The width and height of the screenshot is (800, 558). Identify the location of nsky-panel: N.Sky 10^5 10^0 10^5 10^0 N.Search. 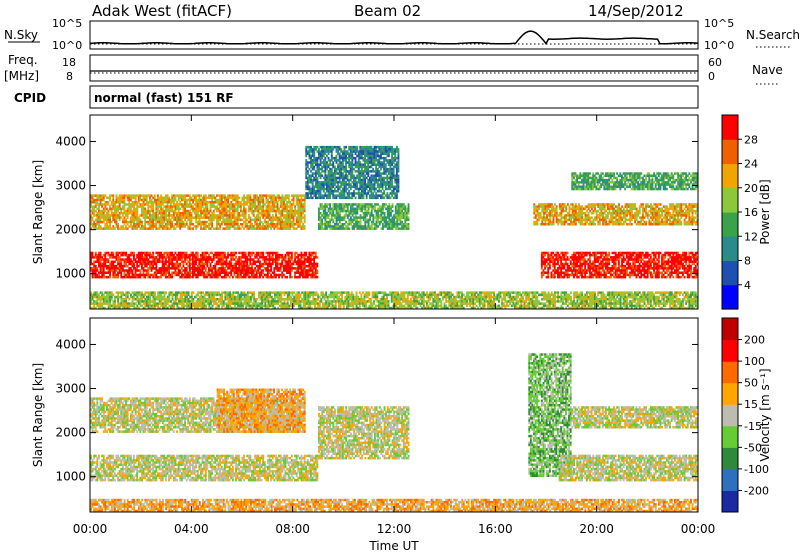
(402, 34).